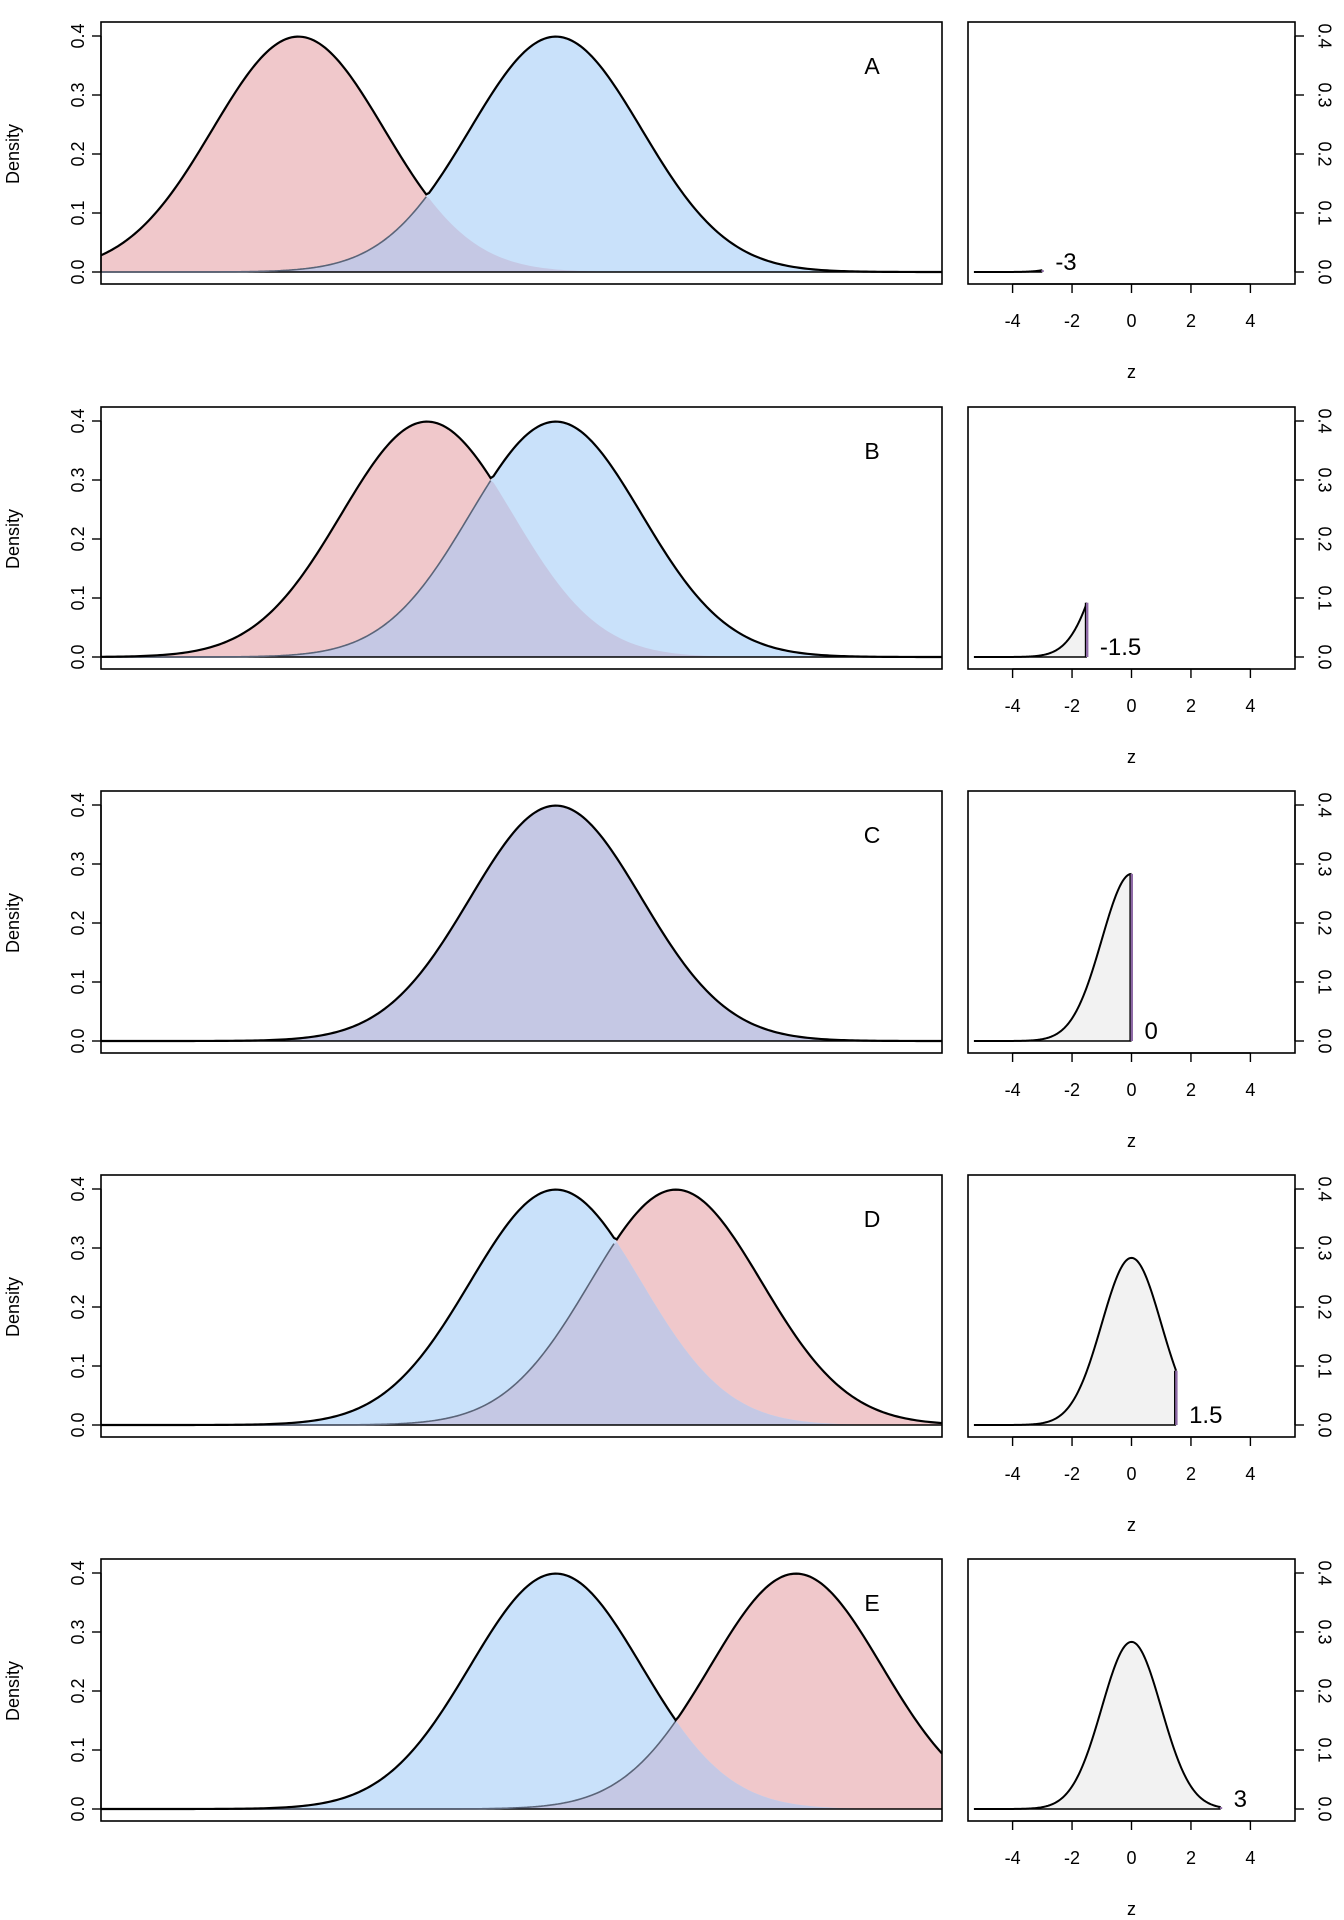  I want to click on panel-label: B, so click(871, 451).